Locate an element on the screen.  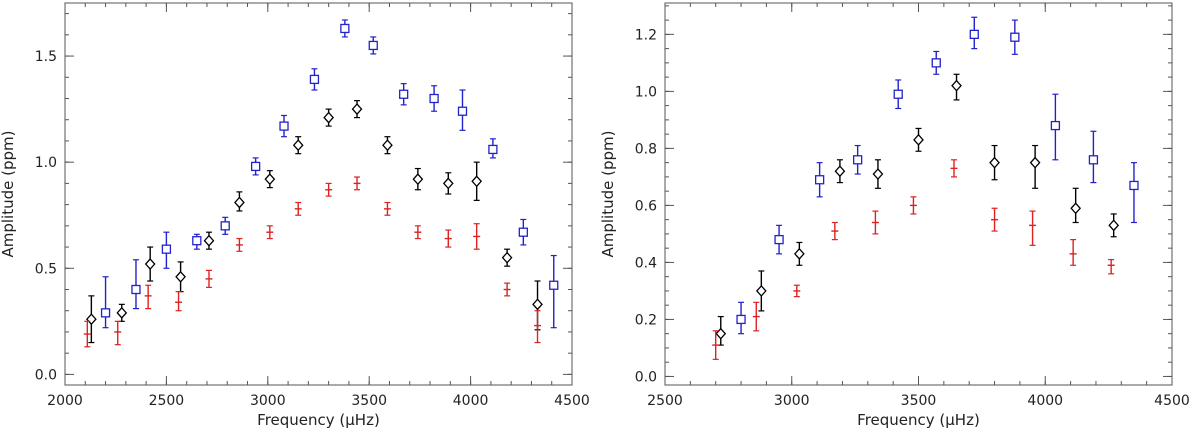
y-tick-label: 0.4 is located at coordinates (646, 263).